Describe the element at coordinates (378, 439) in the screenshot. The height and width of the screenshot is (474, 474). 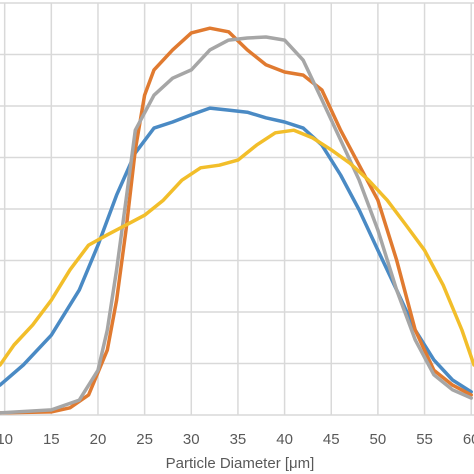
I see `x-tick-label: 50` at that location.